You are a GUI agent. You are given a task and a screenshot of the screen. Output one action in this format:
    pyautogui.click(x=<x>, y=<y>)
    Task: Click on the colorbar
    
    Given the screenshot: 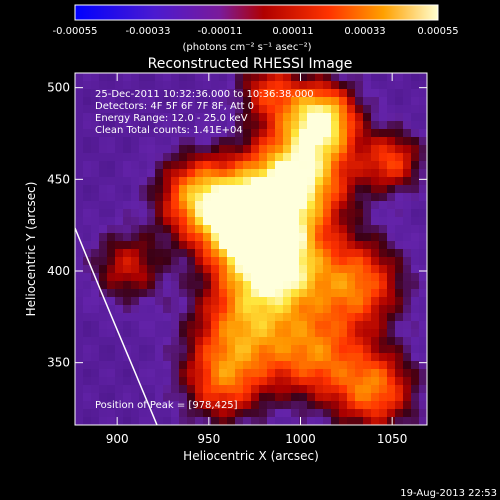 What is the action you would take?
    pyautogui.click(x=256, y=12)
    